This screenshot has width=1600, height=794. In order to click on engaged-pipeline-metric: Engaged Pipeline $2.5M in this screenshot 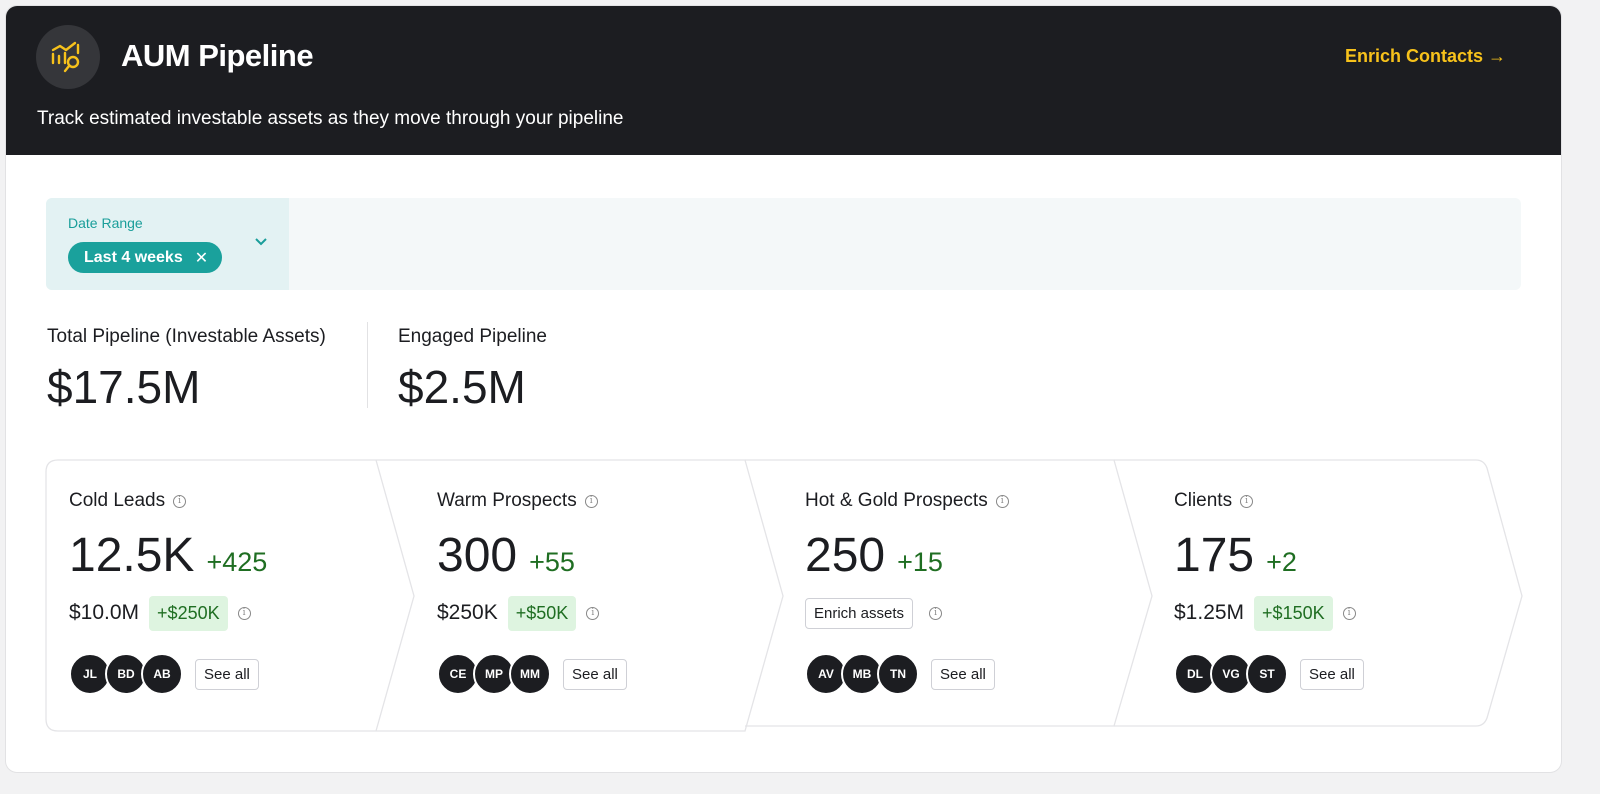, I will do `click(472, 370)`.